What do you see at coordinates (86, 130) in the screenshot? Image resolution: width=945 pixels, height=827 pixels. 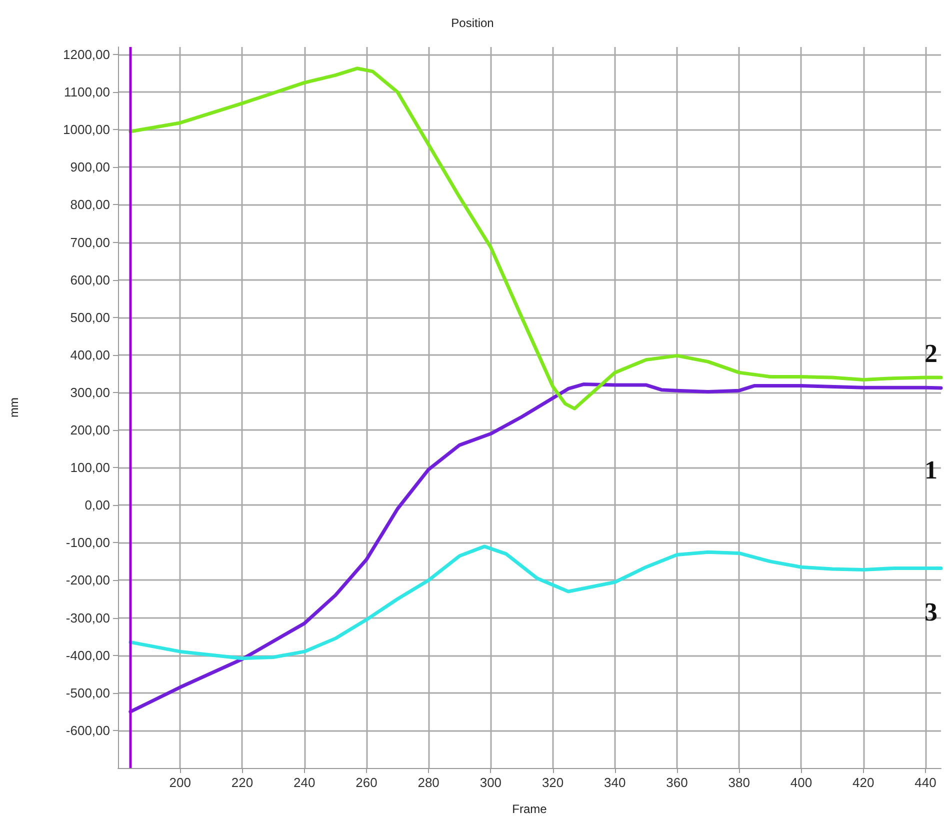 I see `y-tick-label: 1000,00` at bounding box center [86, 130].